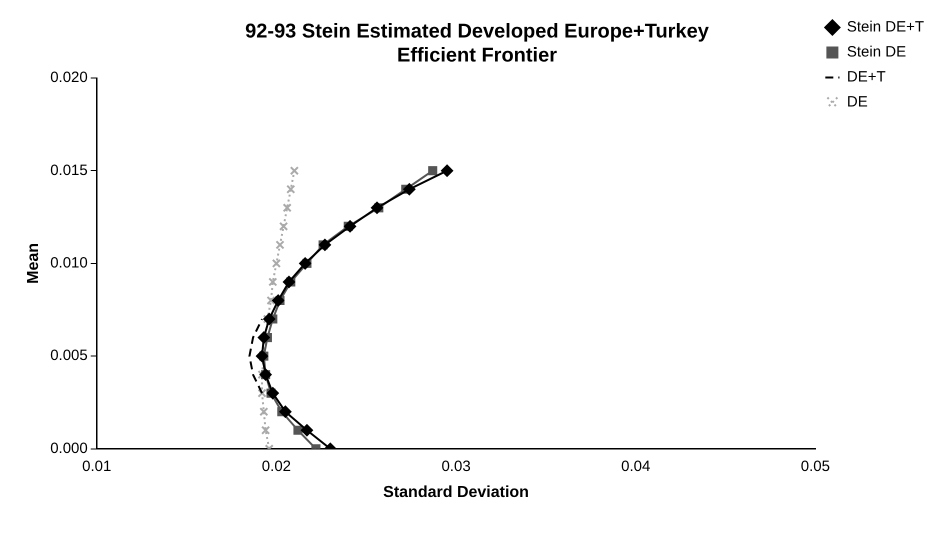 The width and height of the screenshot is (944, 536). What do you see at coordinates (97, 466) in the screenshot?
I see `x-tick-label: 0.01` at bounding box center [97, 466].